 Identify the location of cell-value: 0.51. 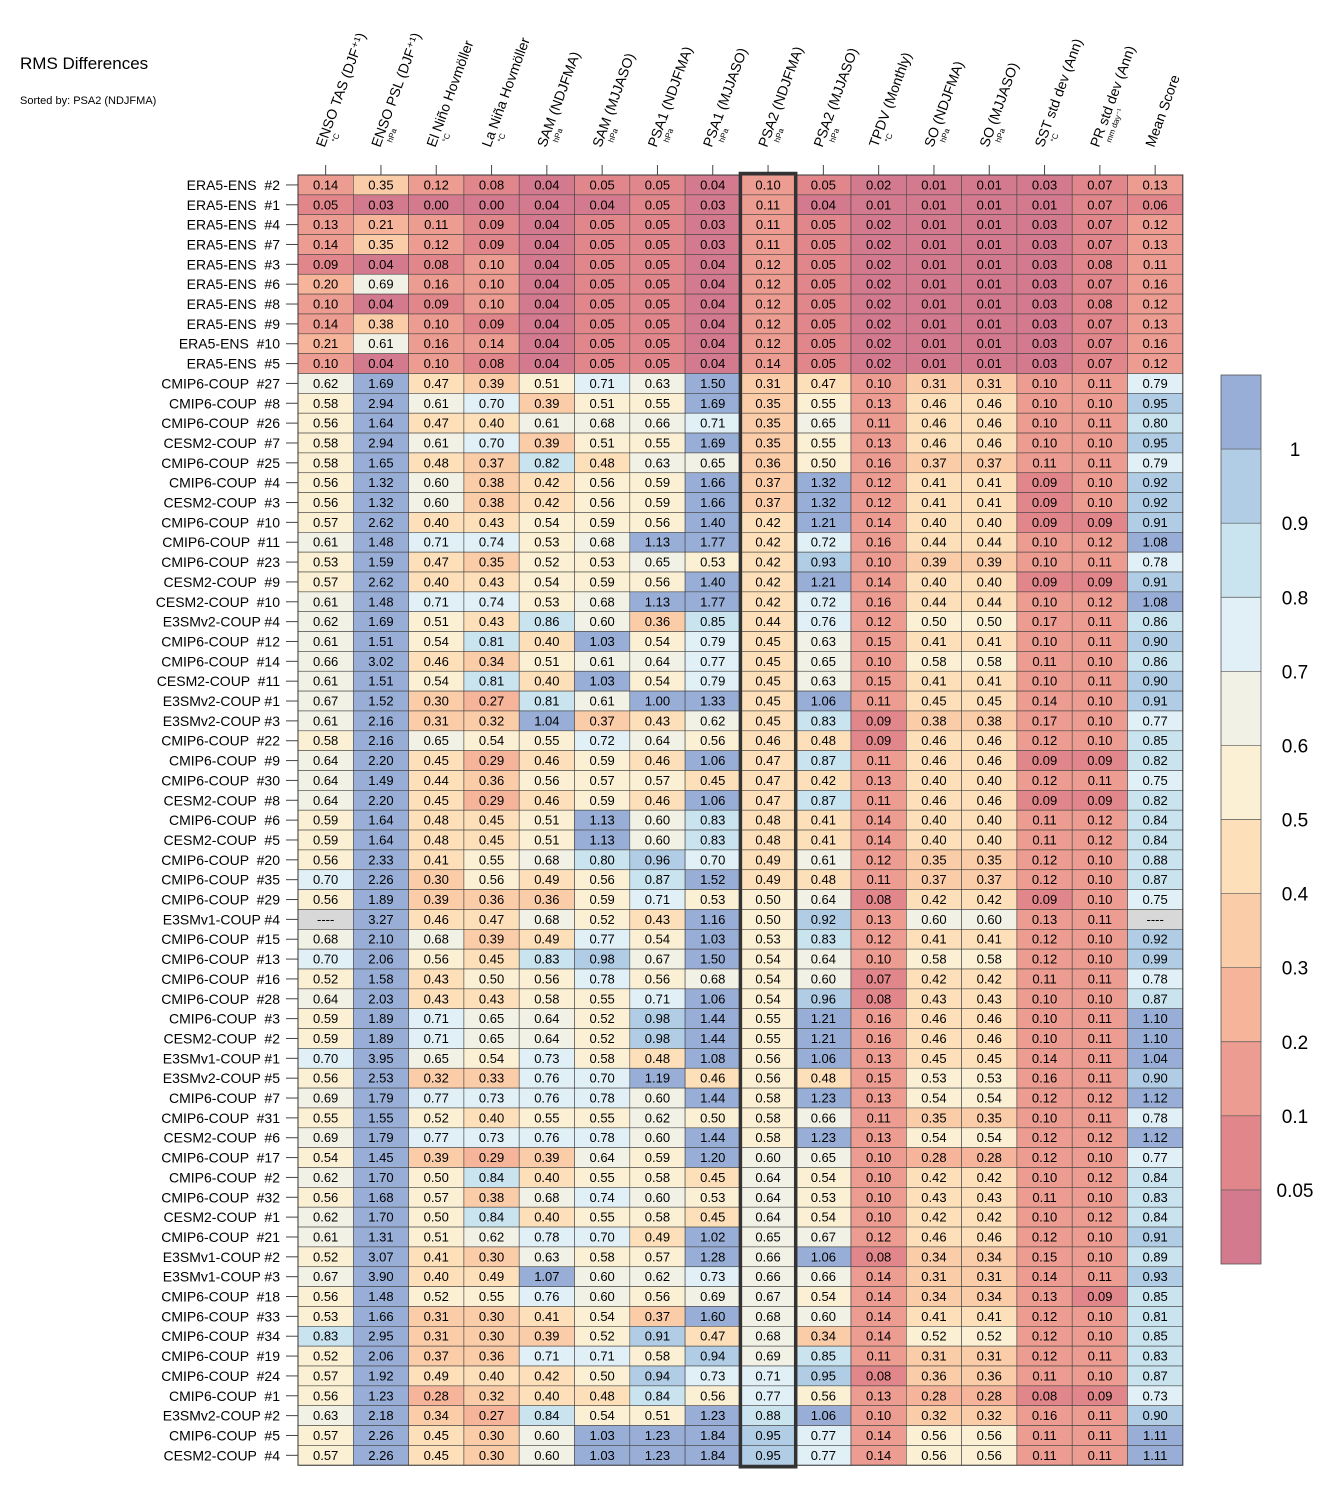
(546, 661).